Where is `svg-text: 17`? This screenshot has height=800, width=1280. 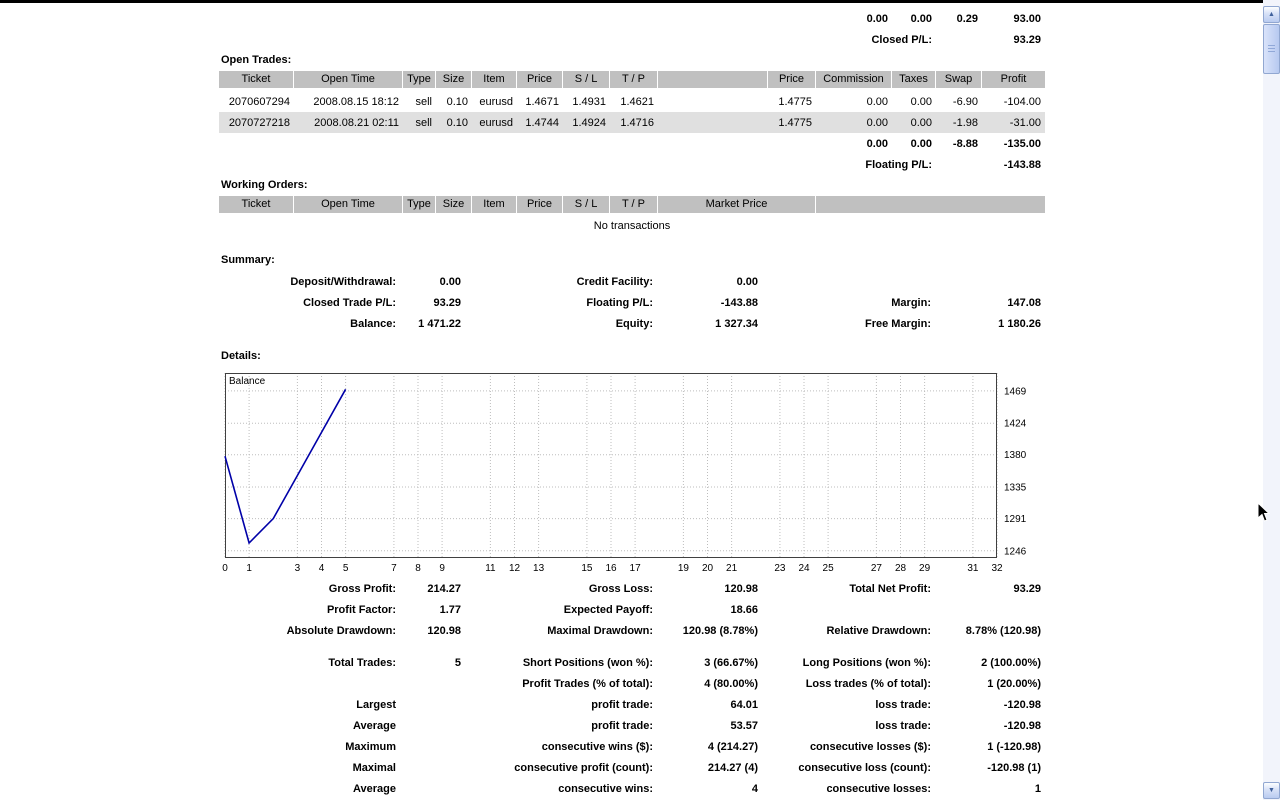 svg-text: 17 is located at coordinates (636, 568).